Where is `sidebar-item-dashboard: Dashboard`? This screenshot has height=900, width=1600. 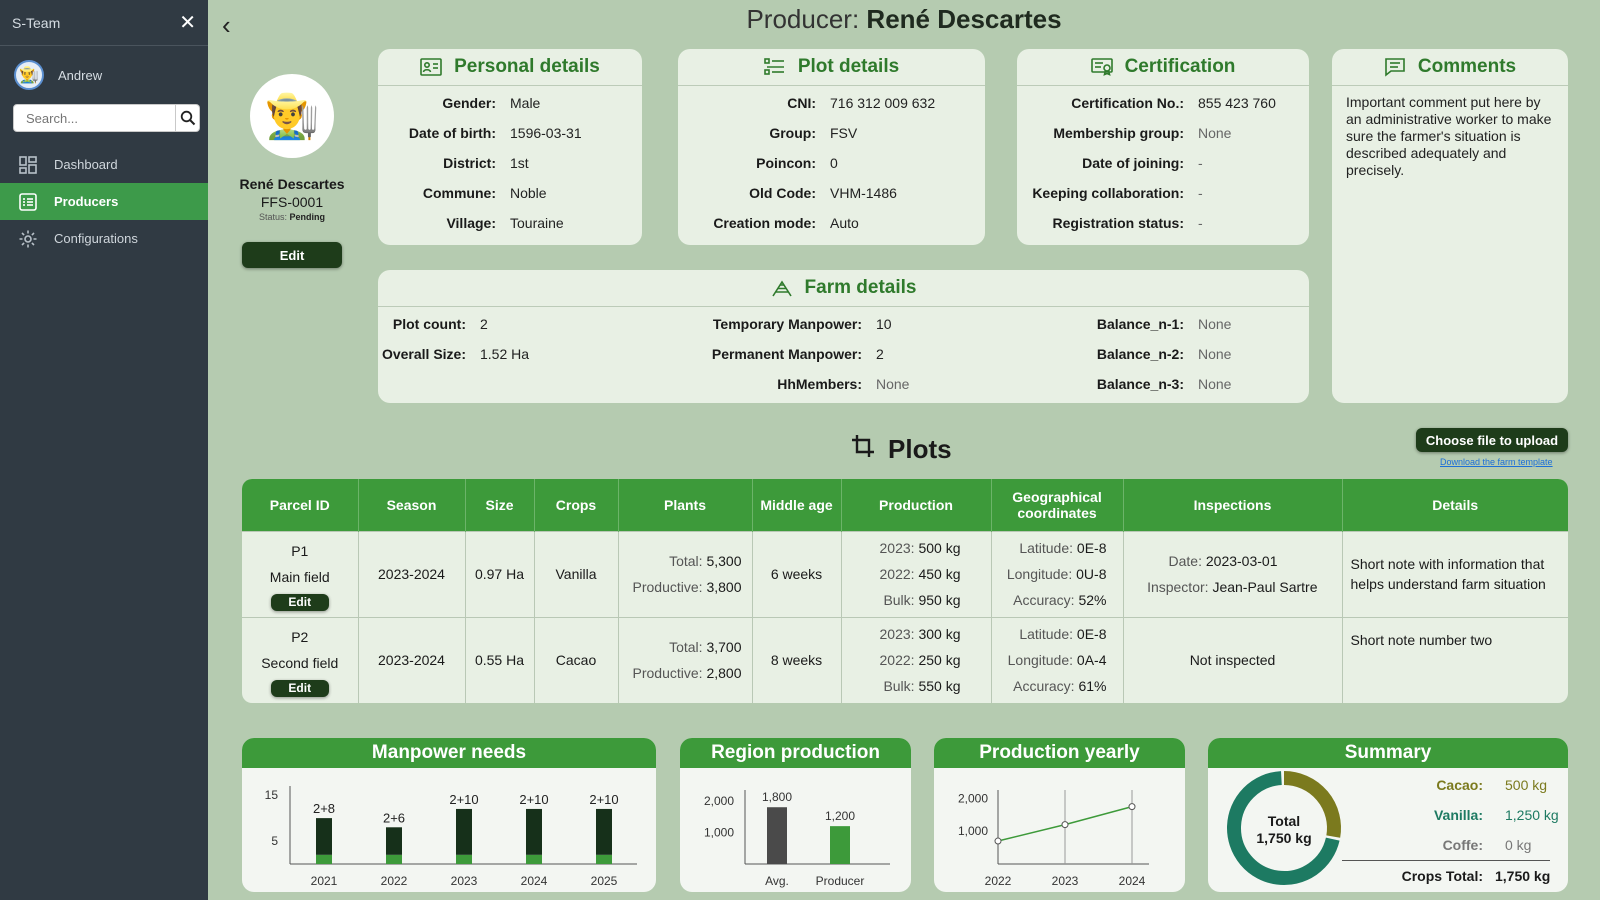
sidebar-item-dashboard: Dashboard is located at coordinates (104, 164).